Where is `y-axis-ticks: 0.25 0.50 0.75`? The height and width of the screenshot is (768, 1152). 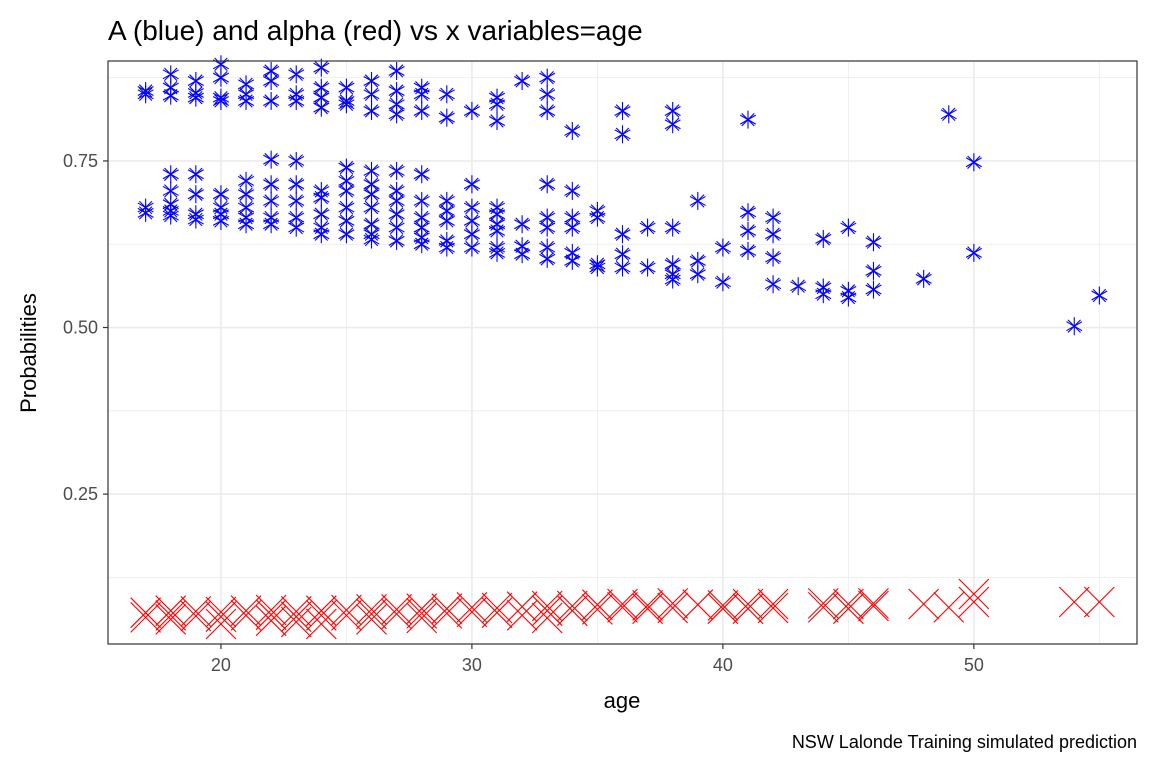 y-axis-ticks: 0.25 0.50 0.75 is located at coordinates (85, 327).